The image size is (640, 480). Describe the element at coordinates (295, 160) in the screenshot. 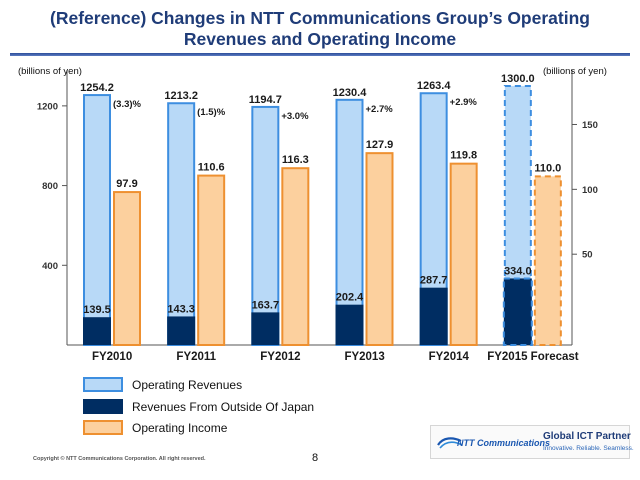

I see `operating-income-label: 116.3` at that location.